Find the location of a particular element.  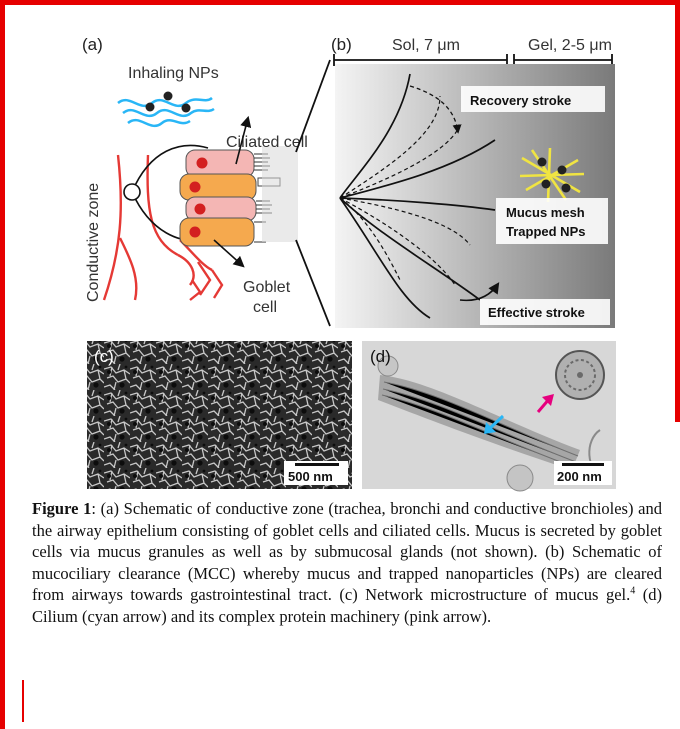

goblet-label-line2: cell is located at coordinates (265, 307).